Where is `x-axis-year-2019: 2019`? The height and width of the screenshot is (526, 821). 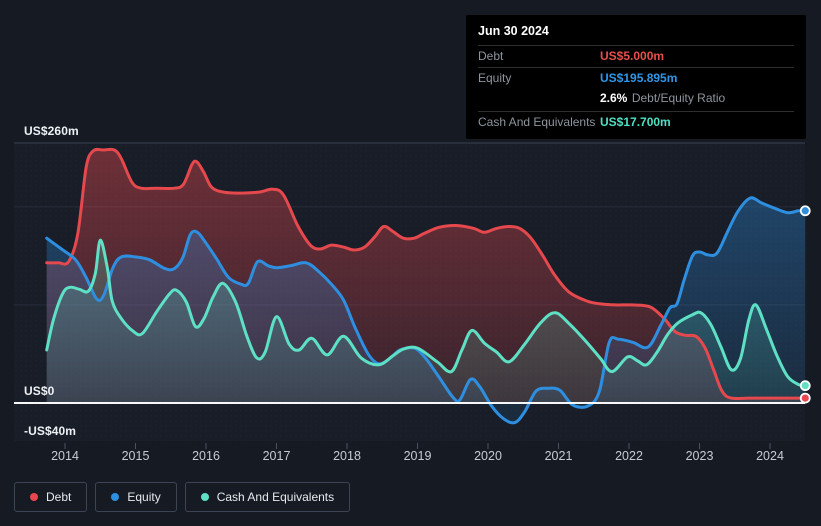 x-axis-year-2019: 2019 is located at coordinates (417, 456).